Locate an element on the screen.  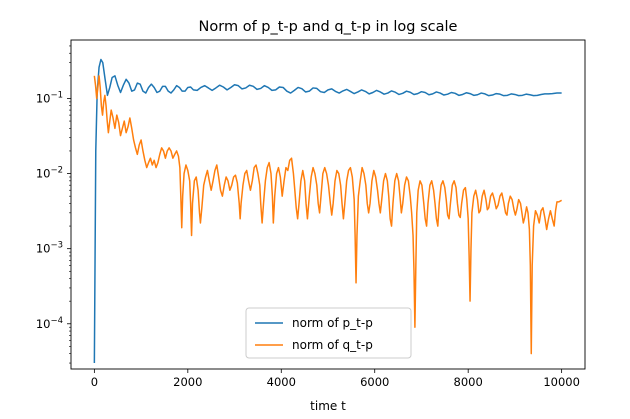
legend-box is located at coordinates (328, 333).